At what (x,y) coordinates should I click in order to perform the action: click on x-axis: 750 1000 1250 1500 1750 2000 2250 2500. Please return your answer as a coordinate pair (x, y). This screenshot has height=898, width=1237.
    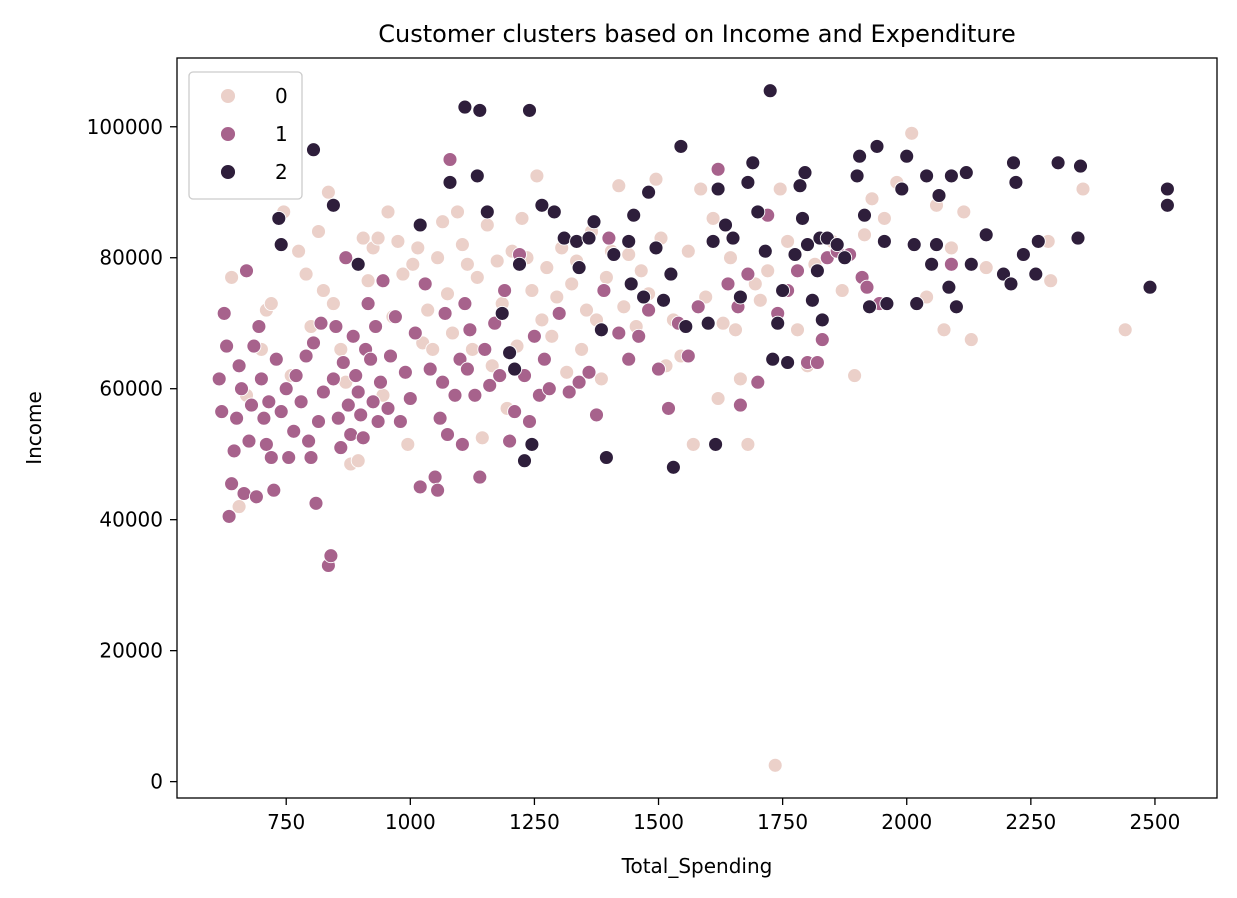
    Looking at the image, I should click on (723, 816).